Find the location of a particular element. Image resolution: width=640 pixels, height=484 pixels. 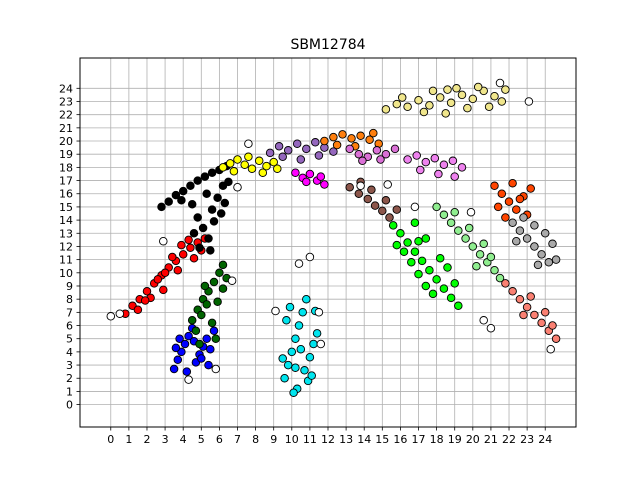

y-tick-label: 13 is located at coordinates (66, 233).